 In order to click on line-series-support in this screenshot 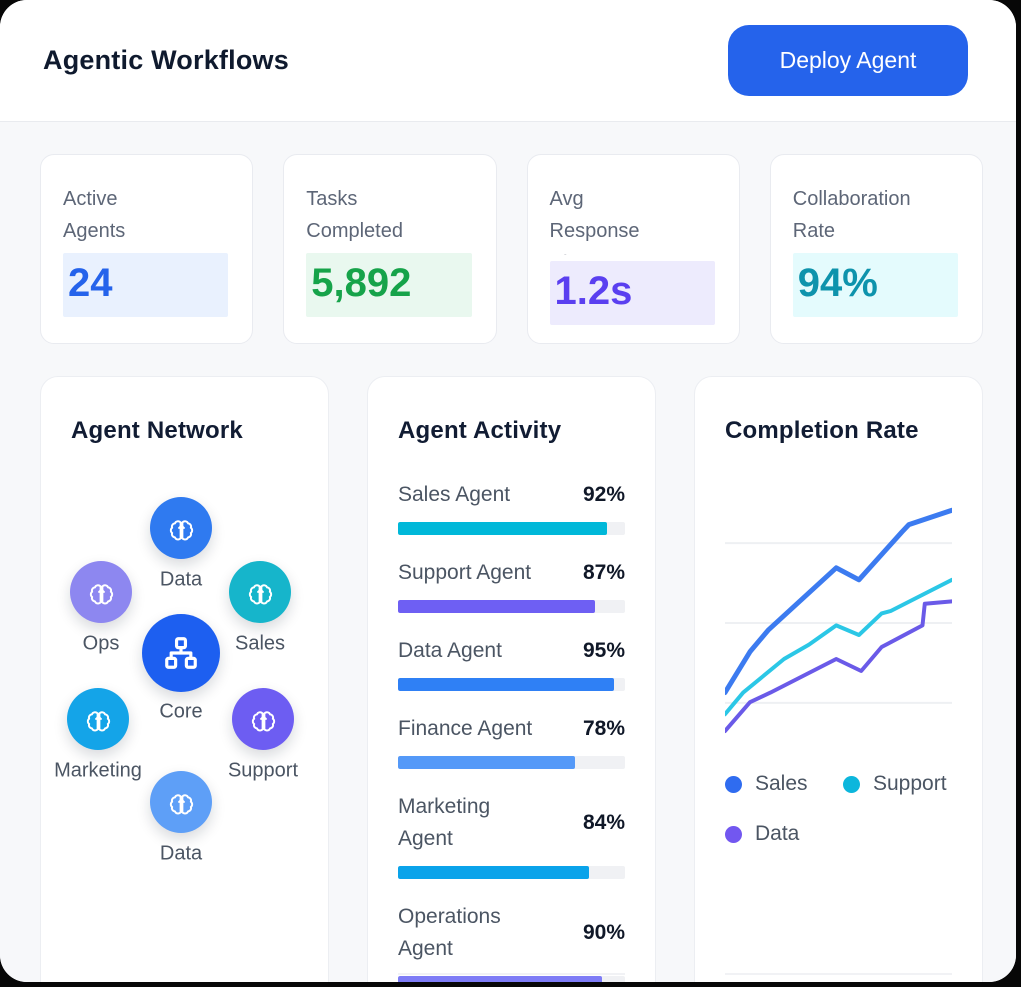, I will do `click(838, 647)`.